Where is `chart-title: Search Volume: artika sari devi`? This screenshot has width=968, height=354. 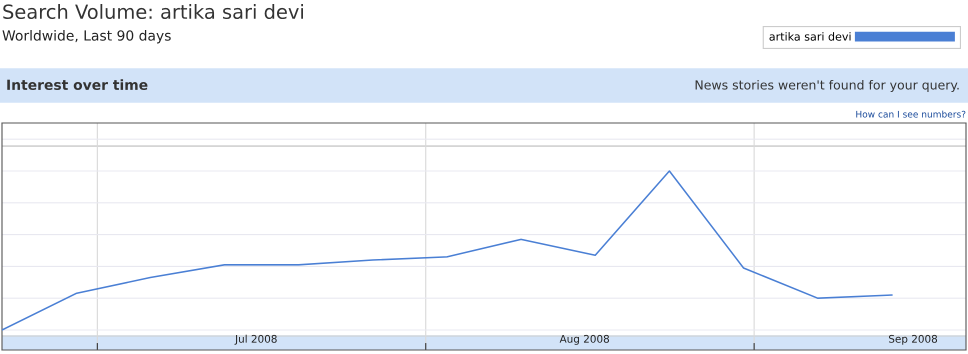
chart-title: Search Volume: artika sari devi is located at coordinates (153, 12).